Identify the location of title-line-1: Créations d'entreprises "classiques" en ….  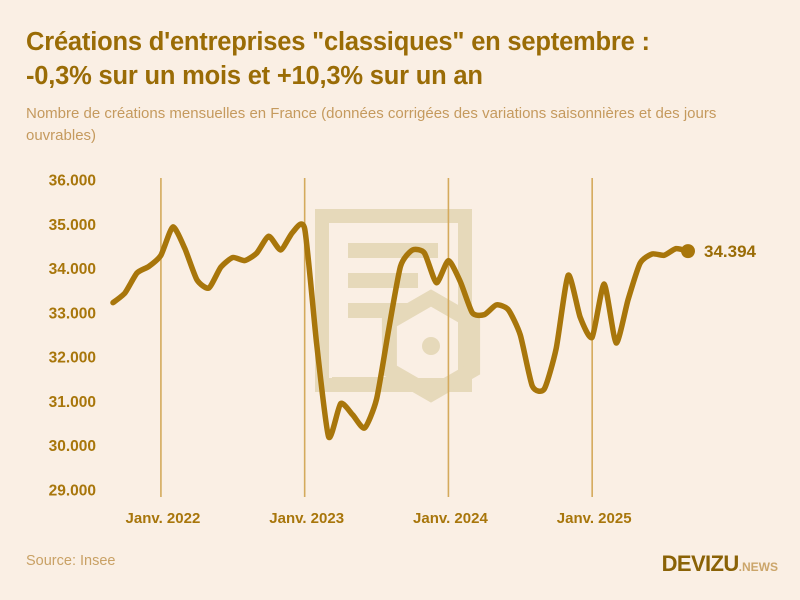
(338, 42).